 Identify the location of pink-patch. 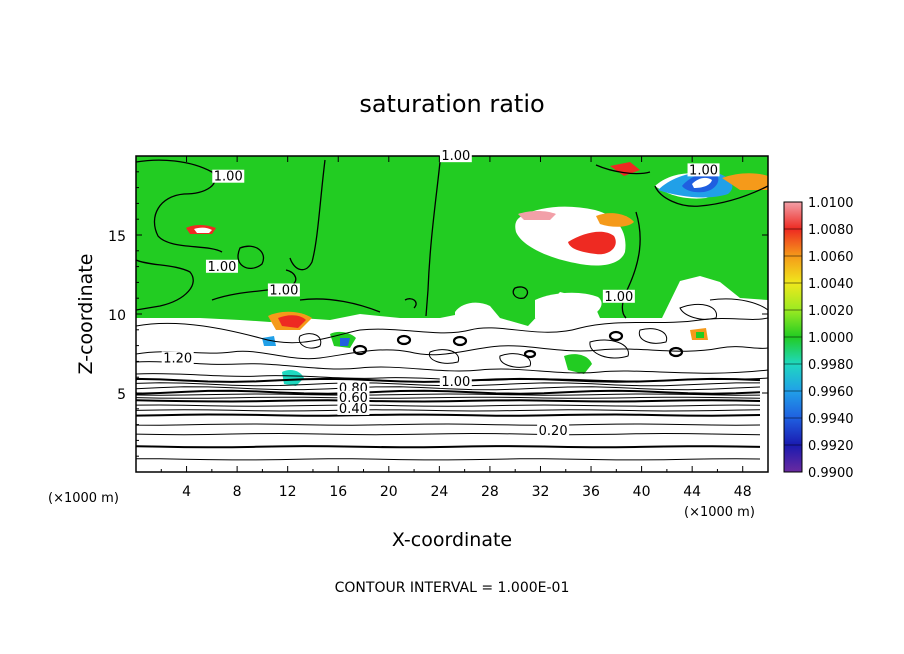
(537, 215).